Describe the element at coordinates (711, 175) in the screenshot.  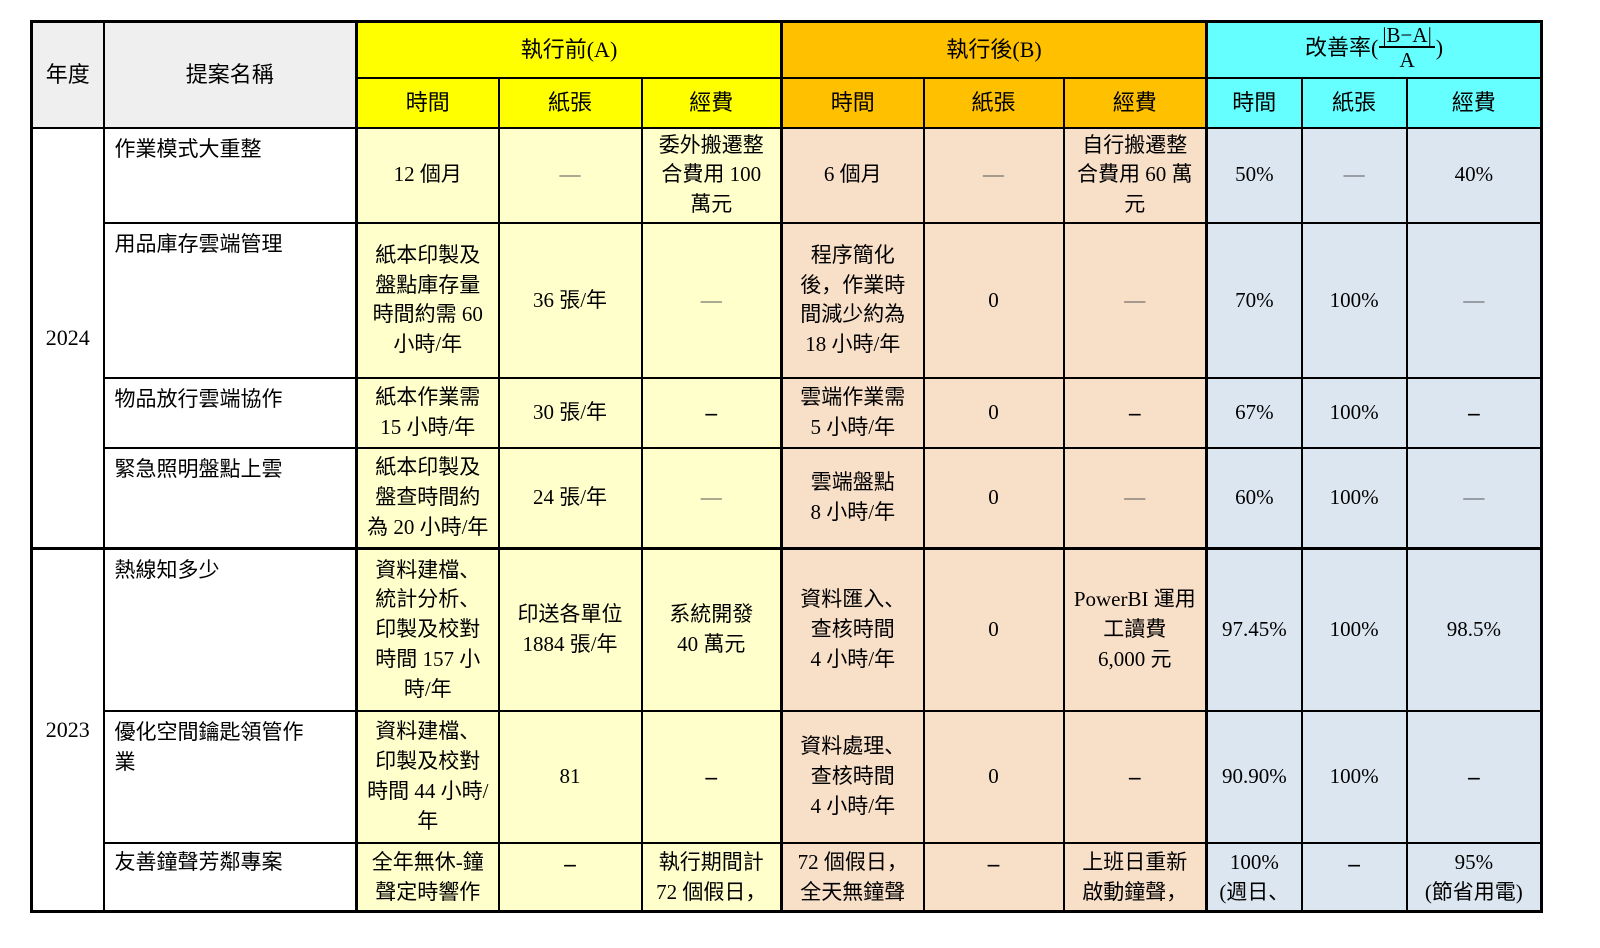
I see `before-cost-cell: 委外搬遷整 合費用 100 萬元` at that location.